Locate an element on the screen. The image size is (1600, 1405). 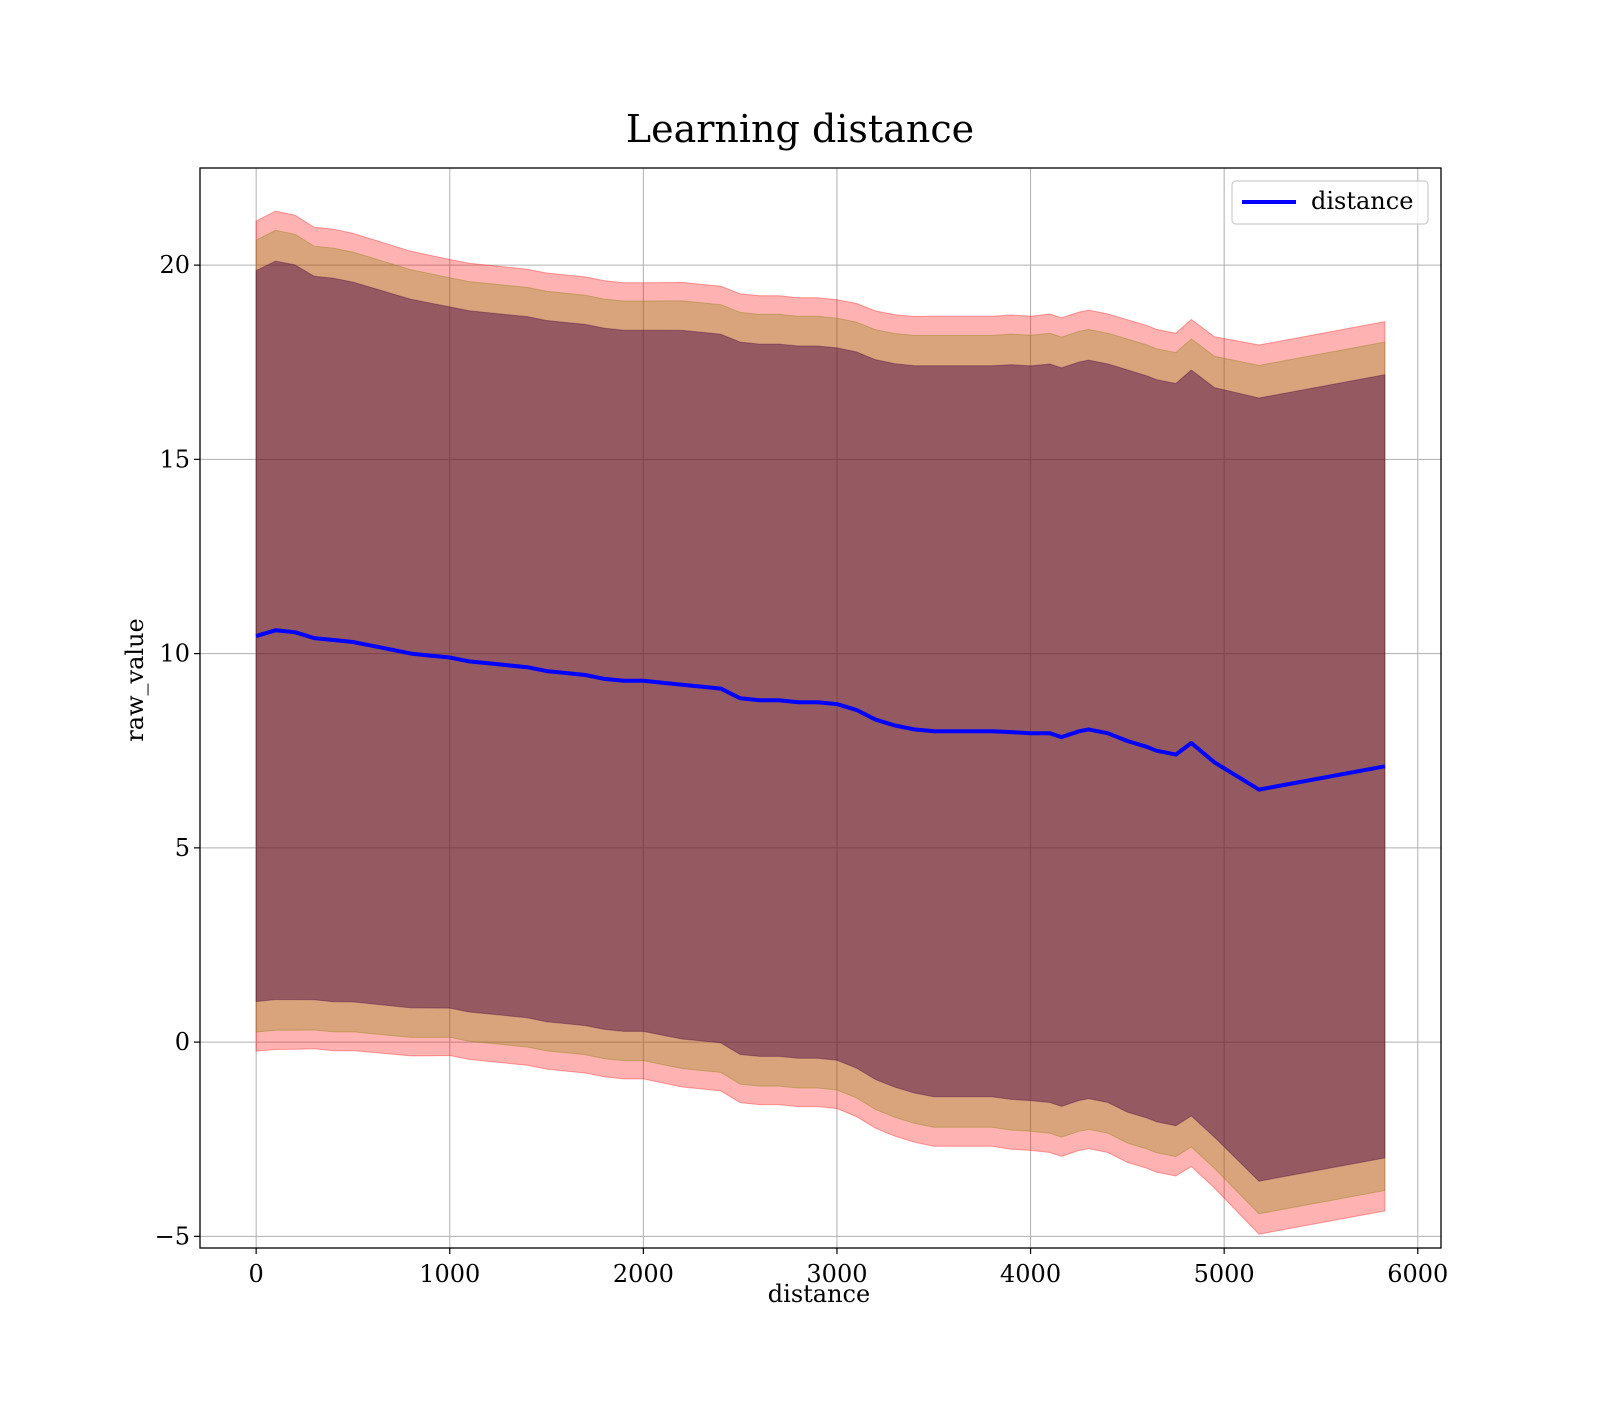
x-tick-label: 6000 is located at coordinates (1417, 1274).